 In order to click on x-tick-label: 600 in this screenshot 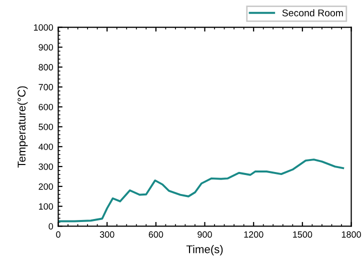, I will do `click(156, 234)`.